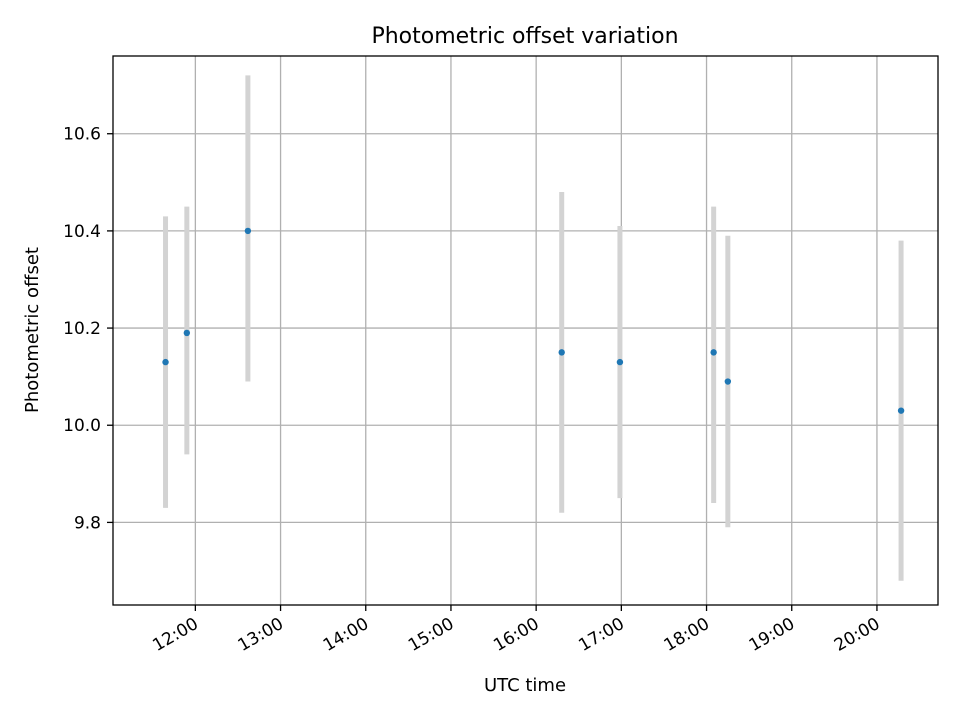 This screenshot has height=720, width=960. What do you see at coordinates (261, 635) in the screenshot?
I see `x-tick-label: 13:00` at bounding box center [261, 635].